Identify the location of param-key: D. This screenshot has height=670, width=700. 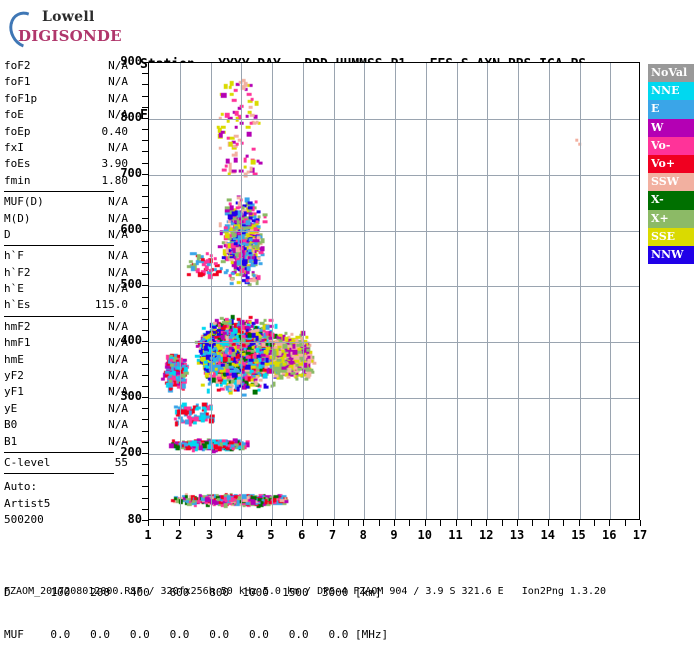
(7, 234).